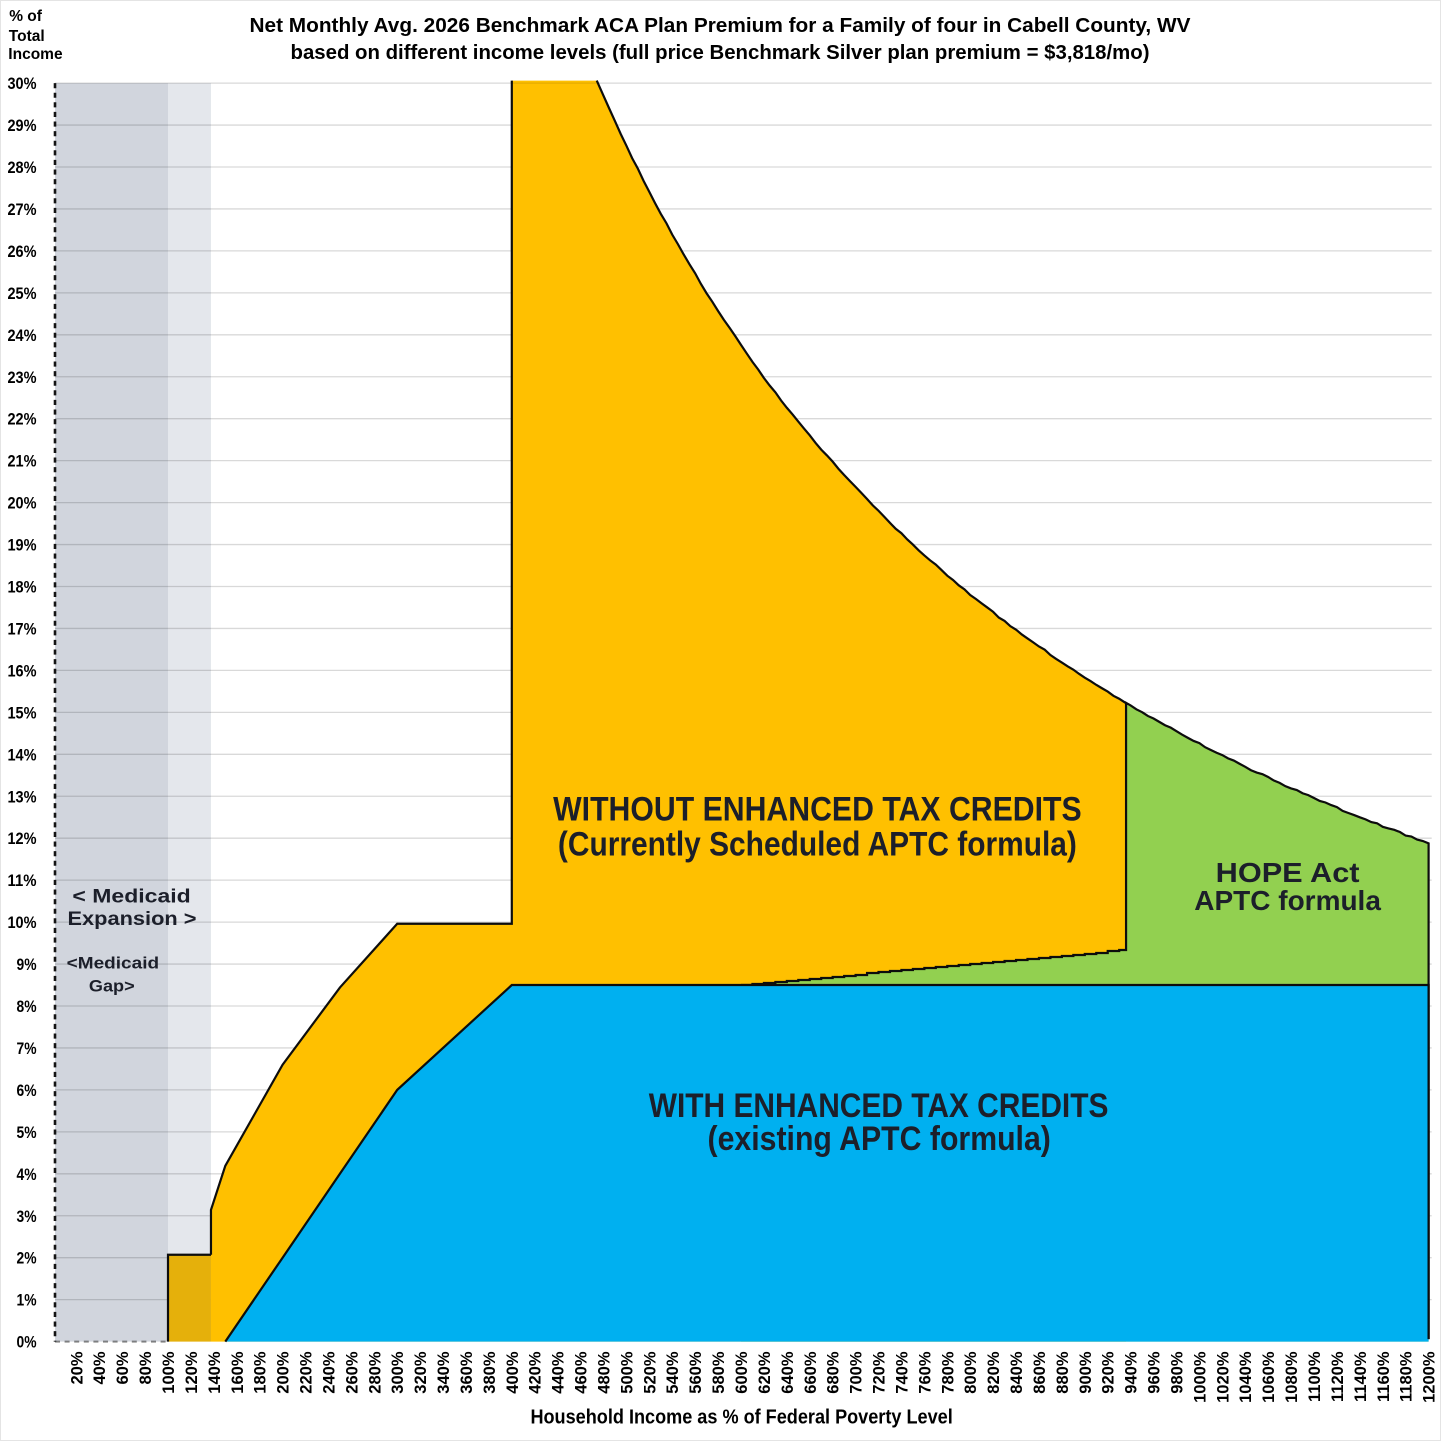 Image resolution: width=1441 pixels, height=1441 pixels. Describe the element at coordinates (22, 168) in the screenshot. I see `svg-text: 28%` at that location.